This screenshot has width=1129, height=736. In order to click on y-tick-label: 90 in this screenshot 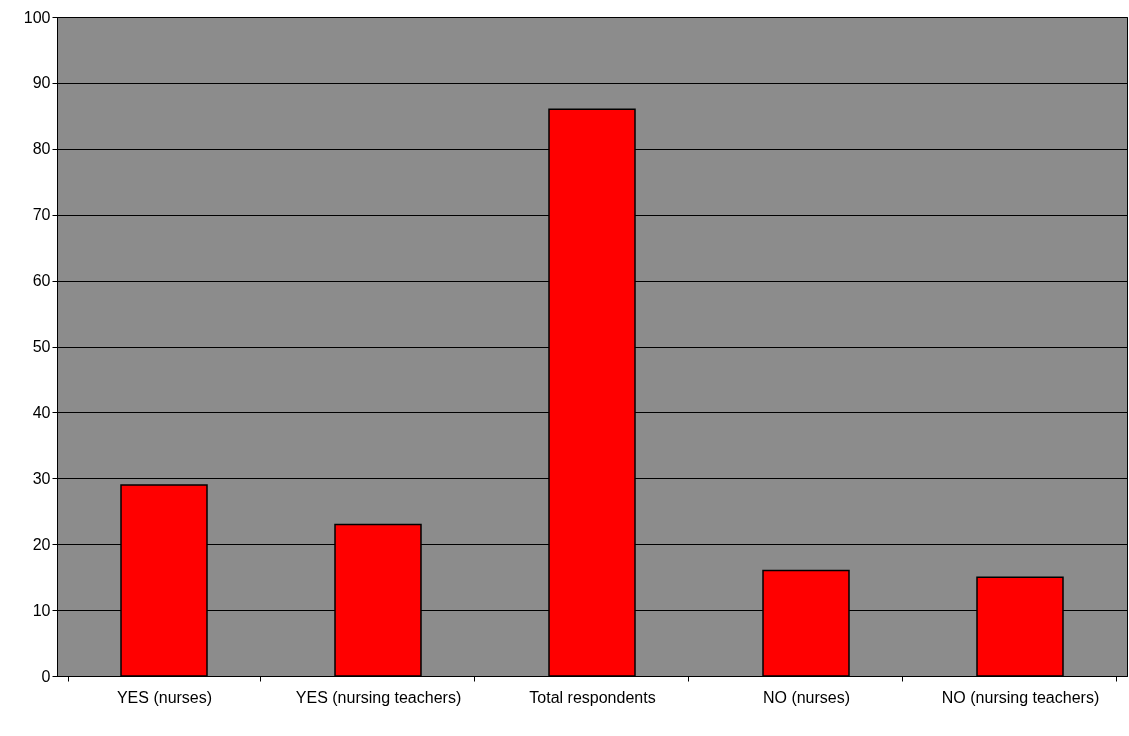, I will do `click(41, 83)`.